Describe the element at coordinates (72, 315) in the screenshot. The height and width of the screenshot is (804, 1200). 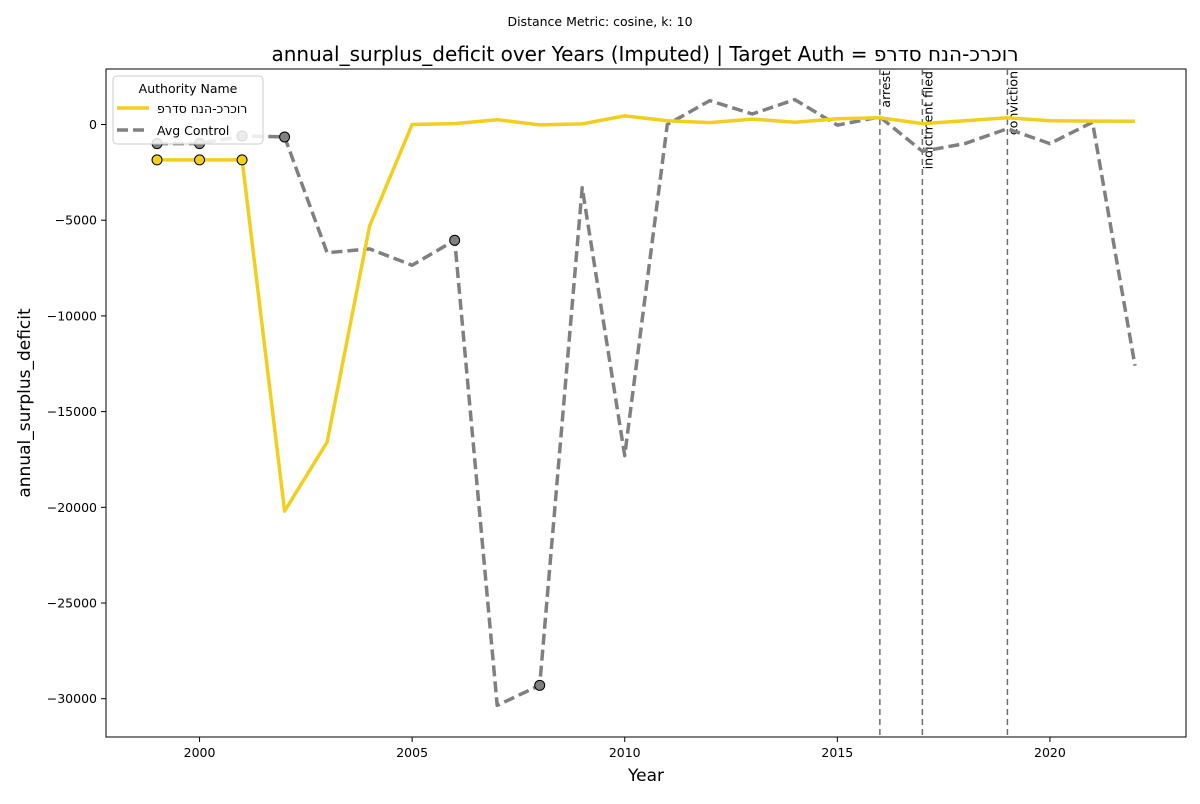
I see `y-tick-label: −10000` at that location.